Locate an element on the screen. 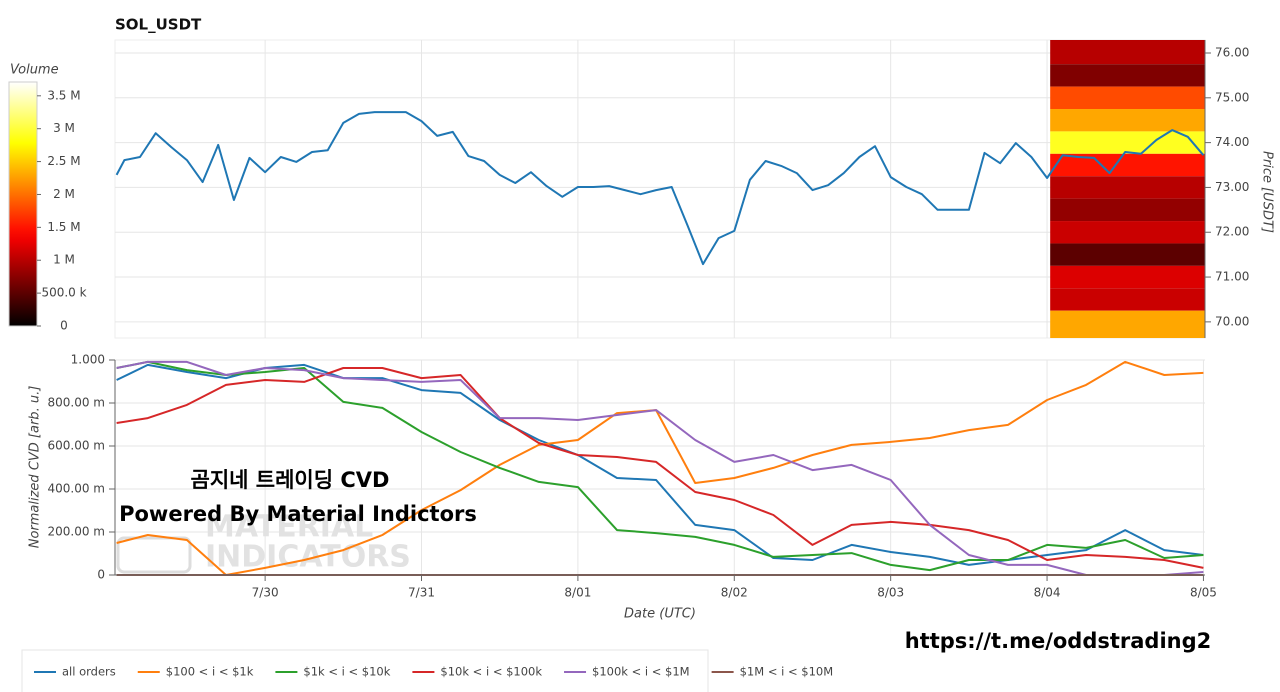 The width and height of the screenshot is (1280, 692). y-tick-label: 72.00 is located at coordinates (1232, 232).